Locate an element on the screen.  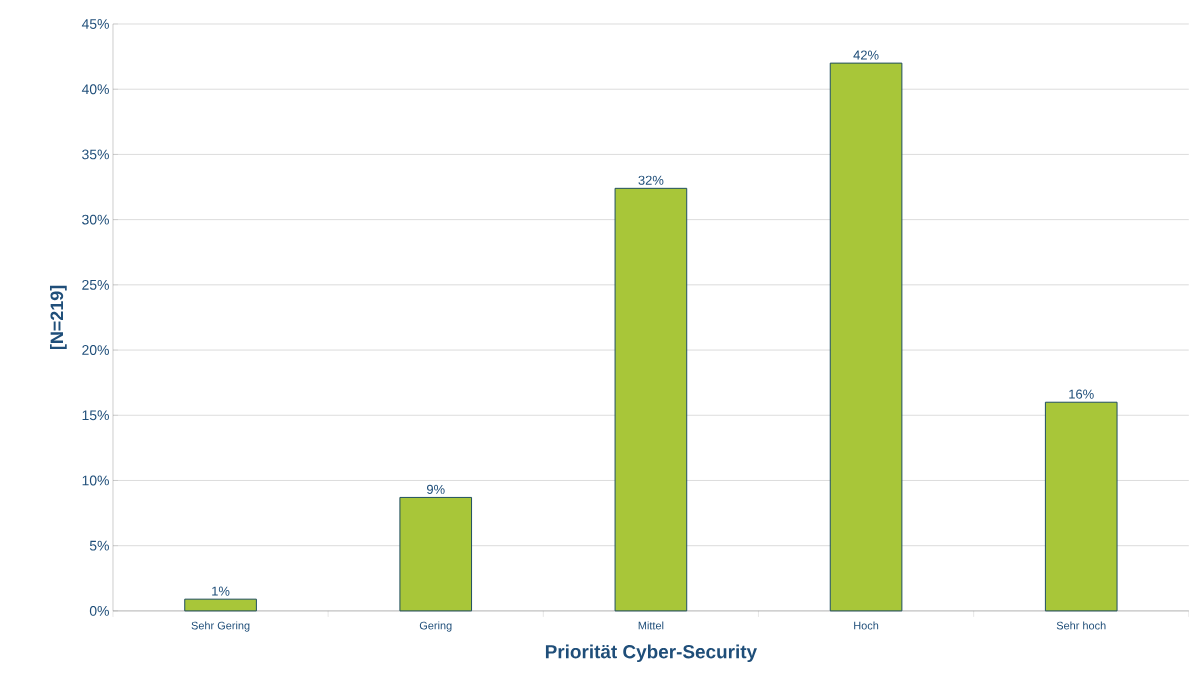
y-tick-label: 25% is located at coordinates (95, 284).